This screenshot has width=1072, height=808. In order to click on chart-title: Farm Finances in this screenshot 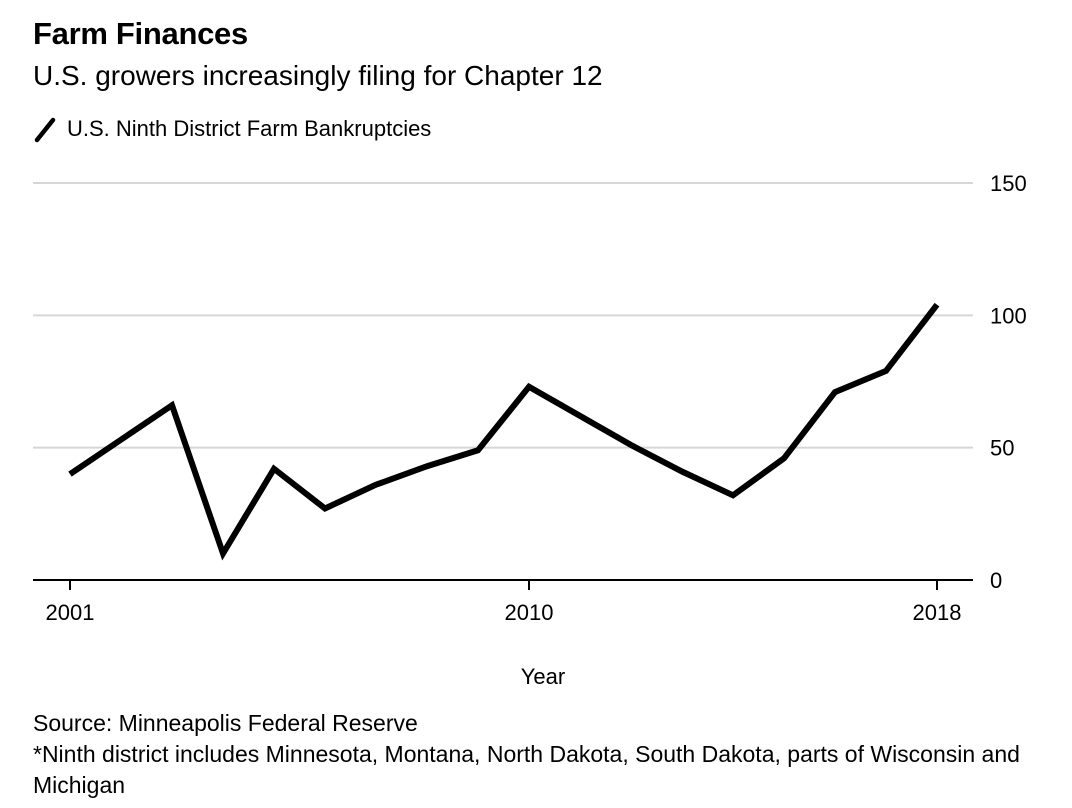, I will do `click(140, 33)`.